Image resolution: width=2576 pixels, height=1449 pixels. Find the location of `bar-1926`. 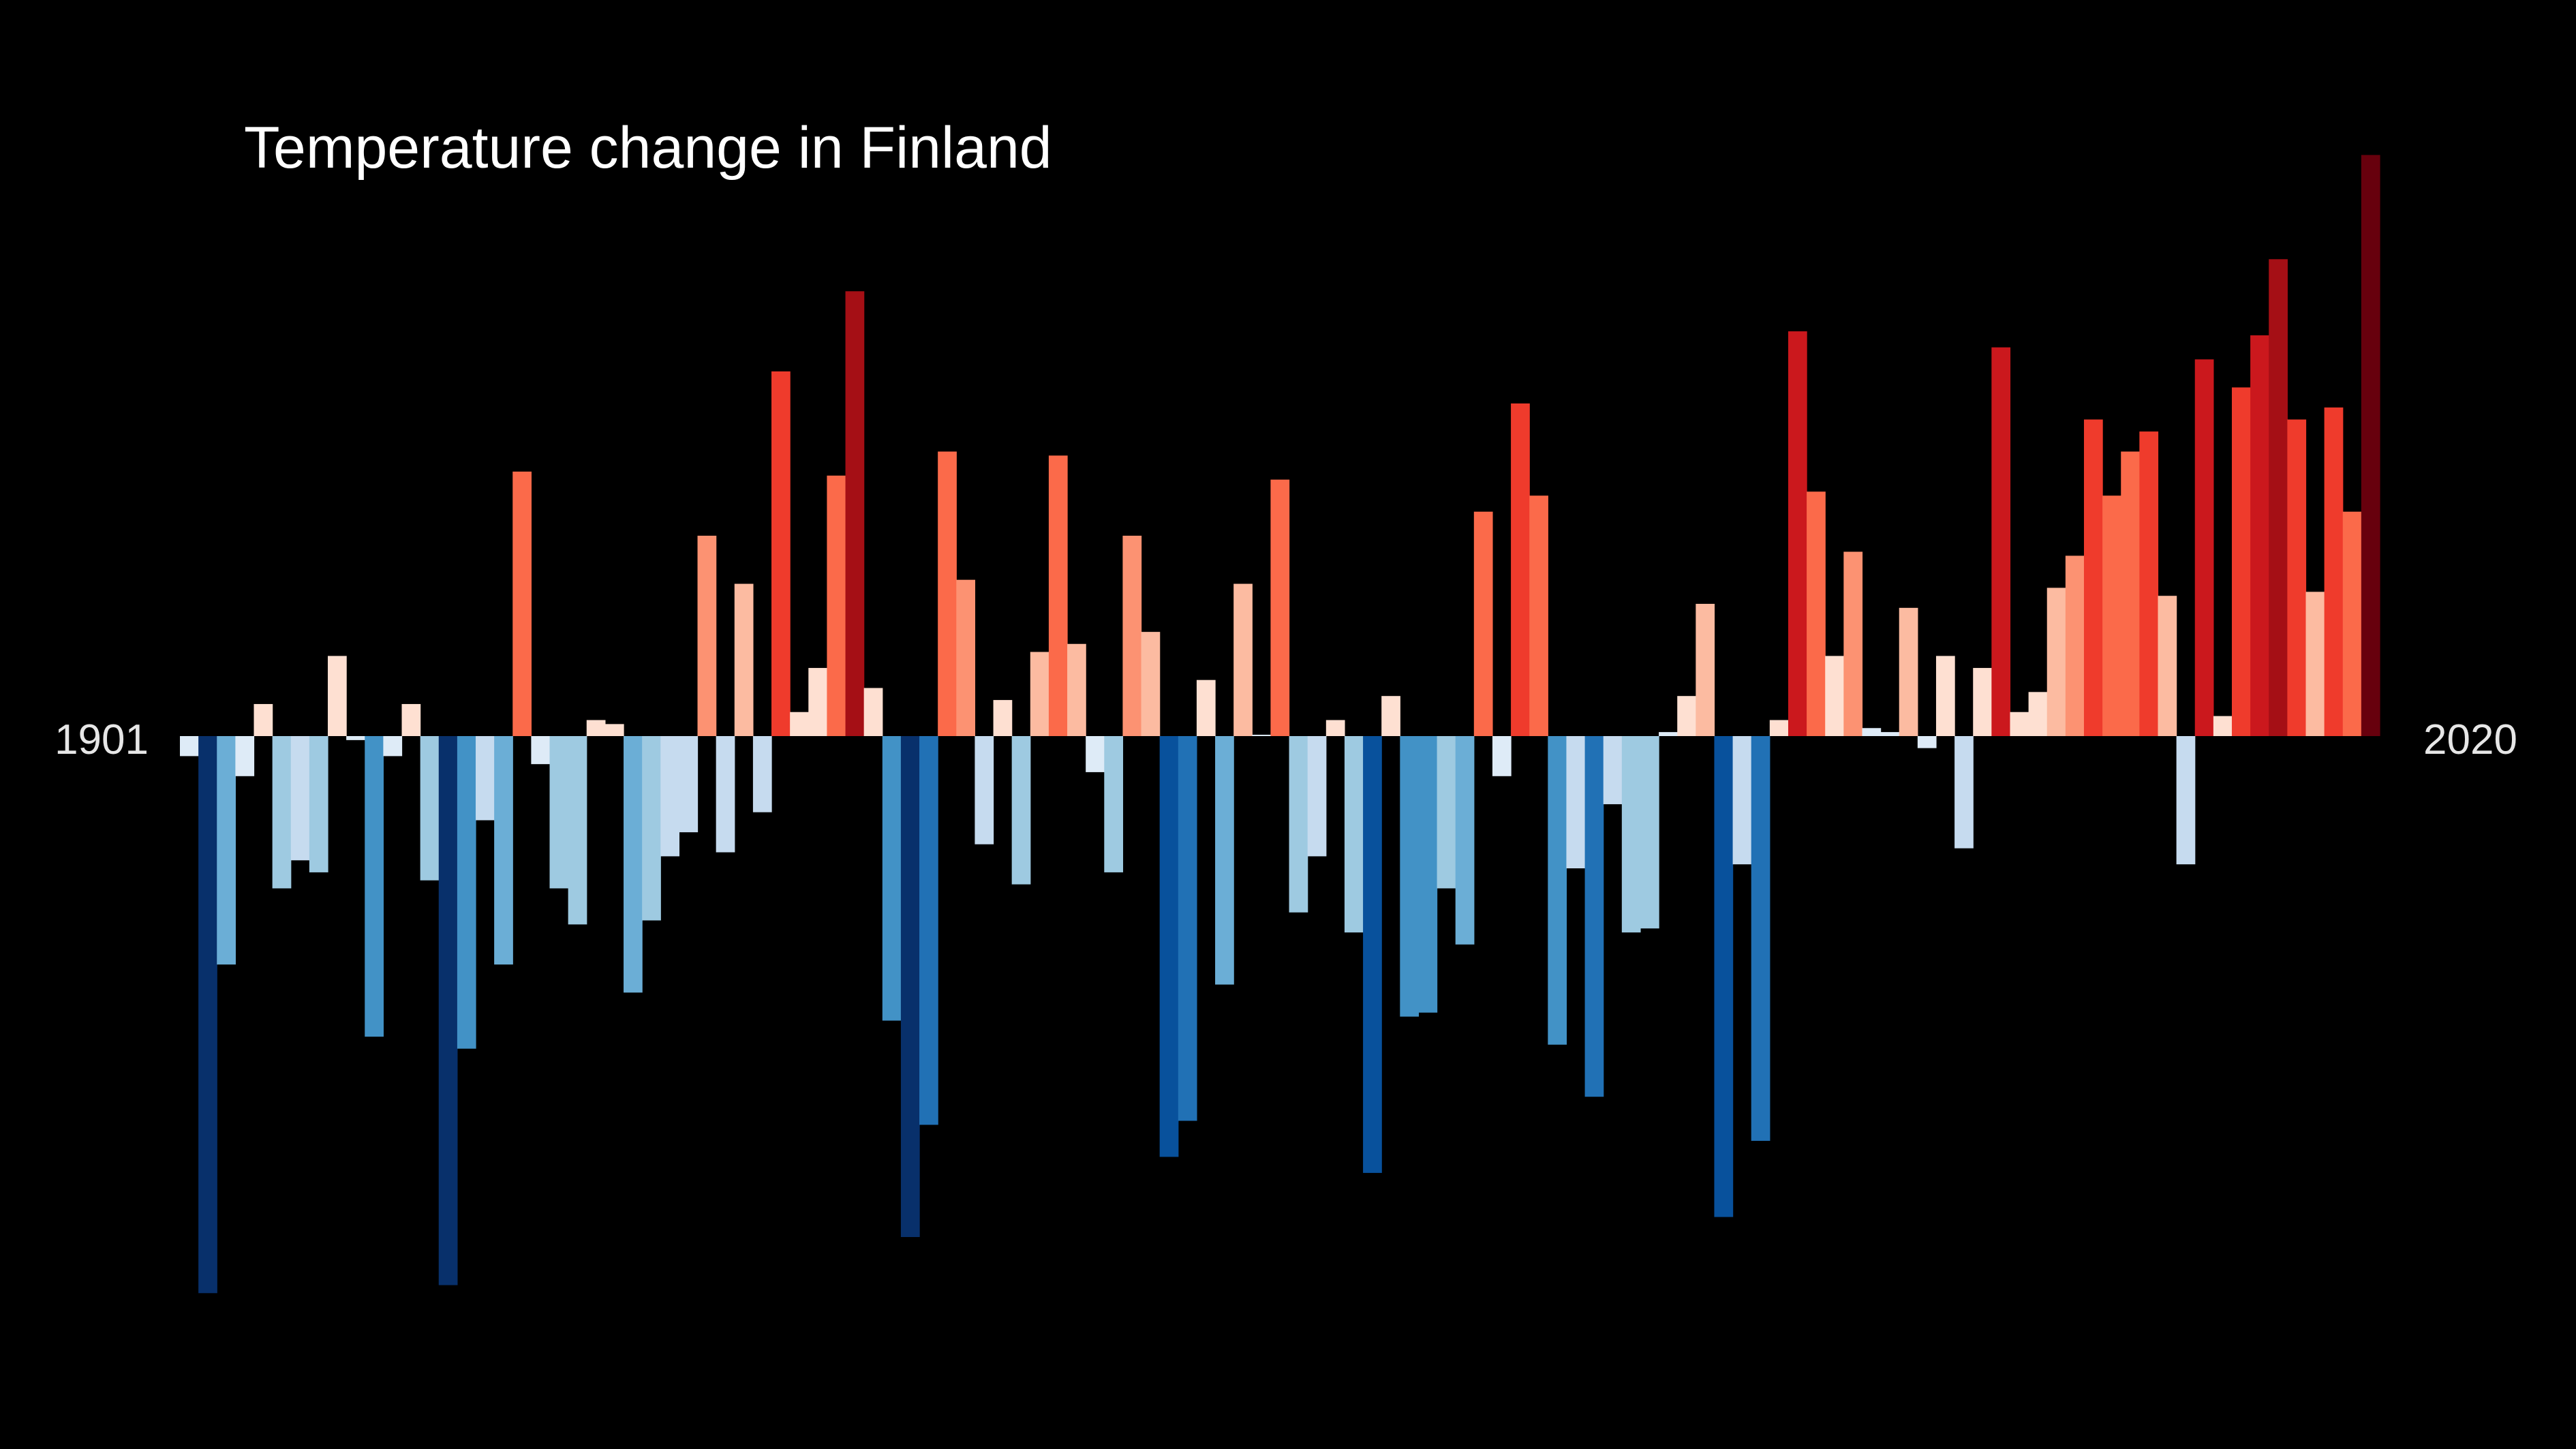

bar-1926 is located at coordinates (651, 828).